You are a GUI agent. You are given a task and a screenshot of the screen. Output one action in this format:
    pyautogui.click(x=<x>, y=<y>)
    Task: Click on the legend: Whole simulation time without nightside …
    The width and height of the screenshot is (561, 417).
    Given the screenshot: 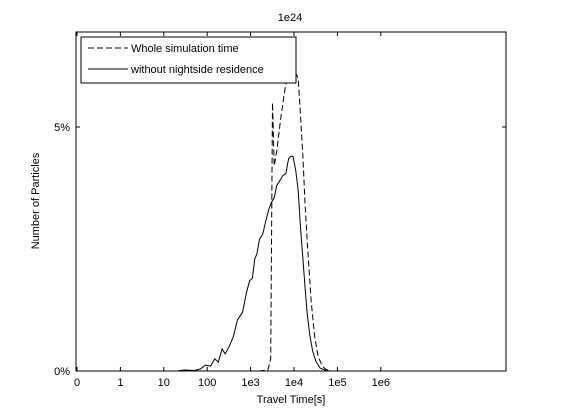 What is the action you would take?
    pyautogui.click(x=188, y=60)
    